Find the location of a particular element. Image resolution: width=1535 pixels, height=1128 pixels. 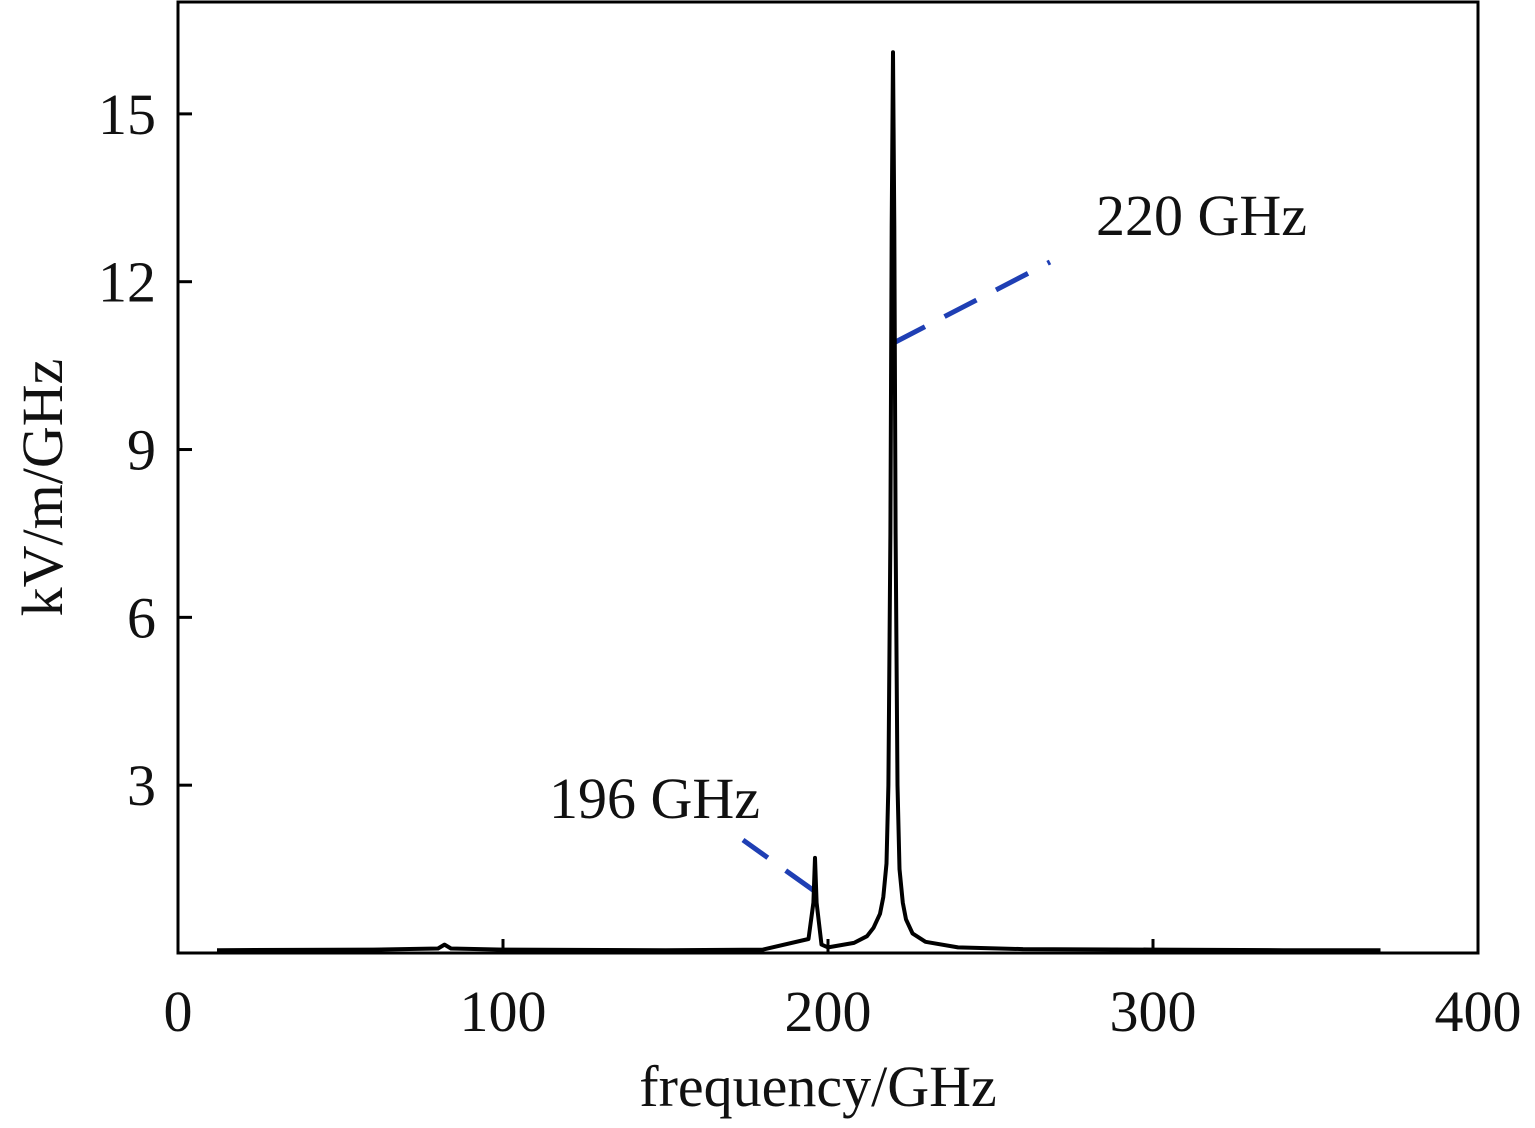

annotation-leaders is located at coordinates (896, 576).